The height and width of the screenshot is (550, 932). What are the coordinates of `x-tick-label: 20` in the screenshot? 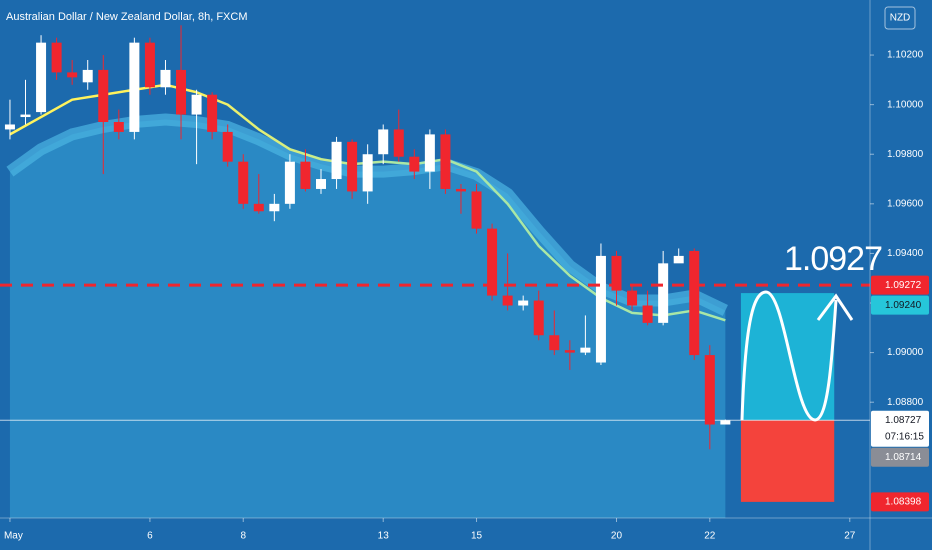 It's located at (617, 536).